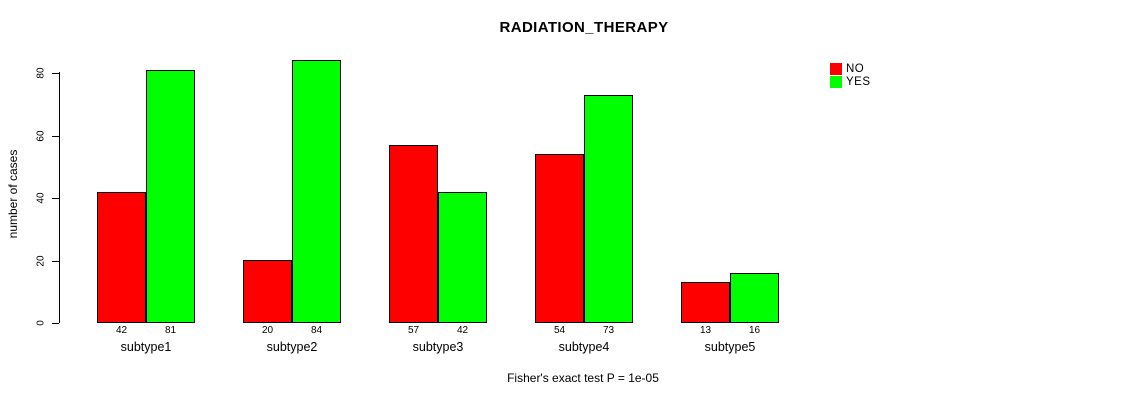  Describe the element at coordinates (59, 197) in the screenshot. I see `y-axis-line` at that location.